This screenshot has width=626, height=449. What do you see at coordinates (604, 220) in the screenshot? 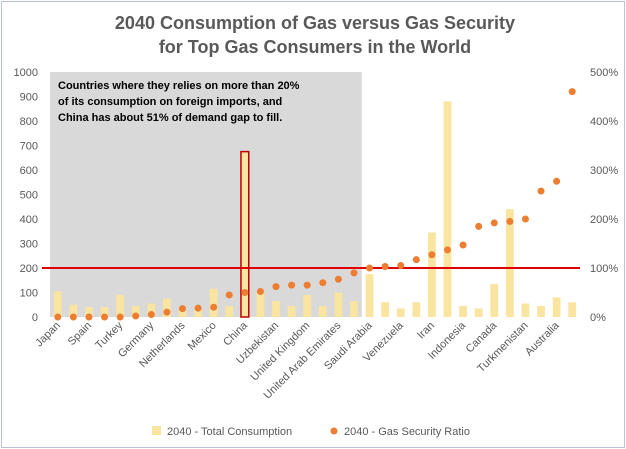
I see `right-tick-label: 200%` at bounding box center [604, 220].